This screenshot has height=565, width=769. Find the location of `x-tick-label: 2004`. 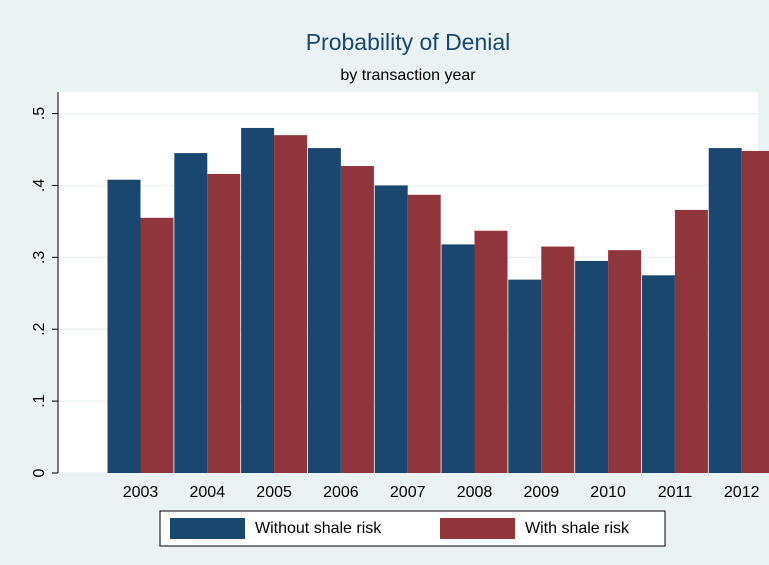

x-tick-label: 2004 is located at coordinates (208, 492).